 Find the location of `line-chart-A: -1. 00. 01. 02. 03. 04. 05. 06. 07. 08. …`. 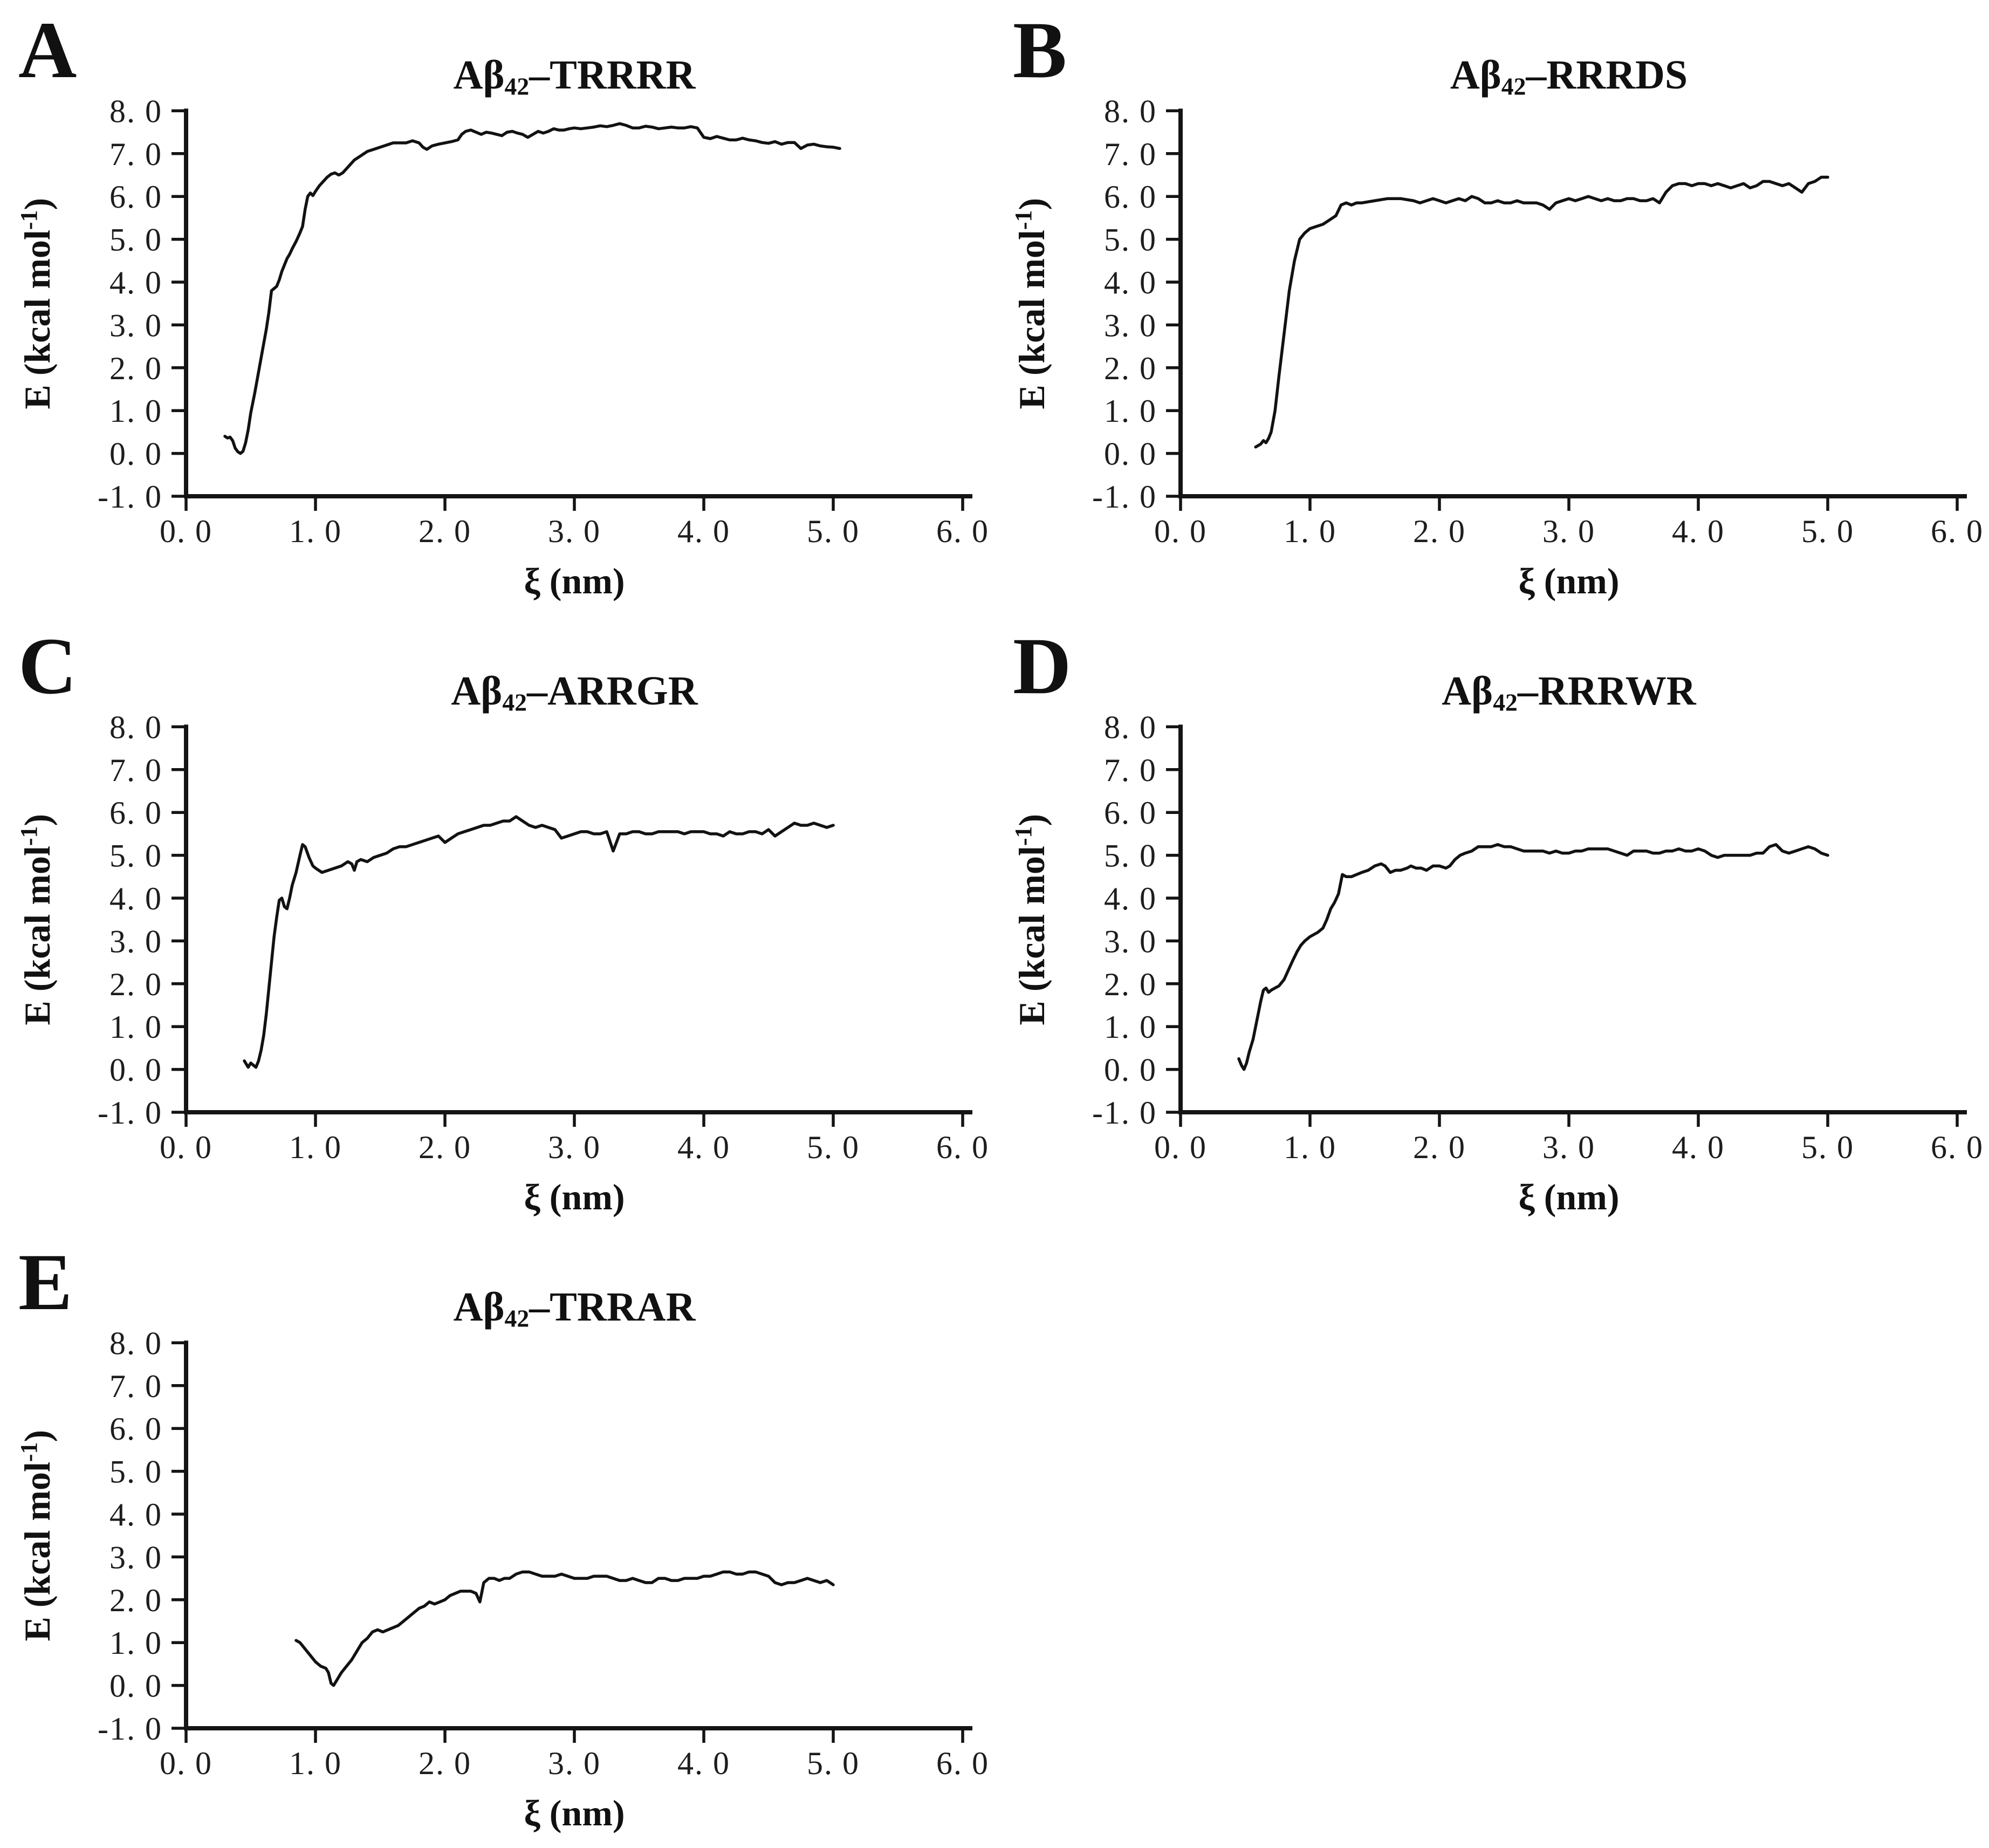

line-chart-A: -1. 00. 01. 02. 03. 04. 05. 06. 07. 08. … is located at coordinates (502, 347).